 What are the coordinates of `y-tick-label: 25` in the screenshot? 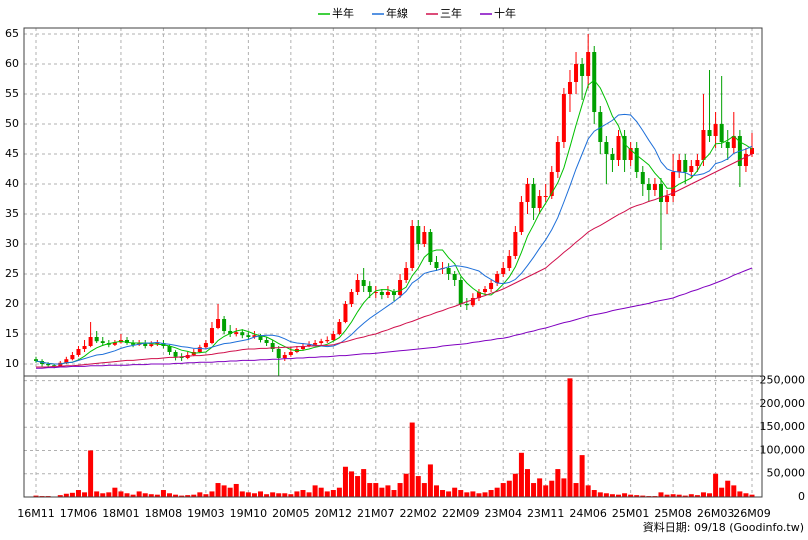 It's located at (12, 273).